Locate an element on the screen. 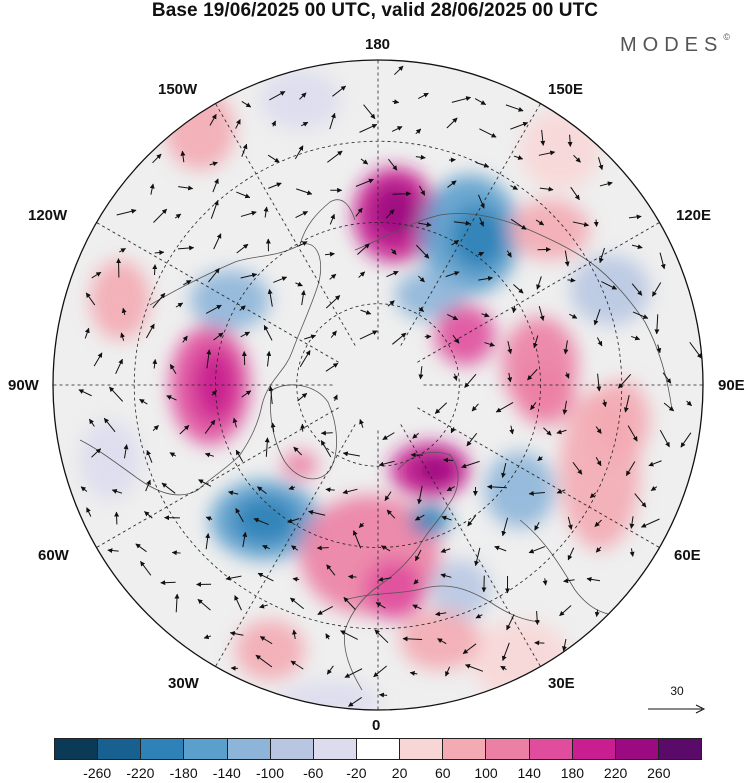 The image size is (750, 783). lon-label-90e: 90E is located at coordinates (731, 385).